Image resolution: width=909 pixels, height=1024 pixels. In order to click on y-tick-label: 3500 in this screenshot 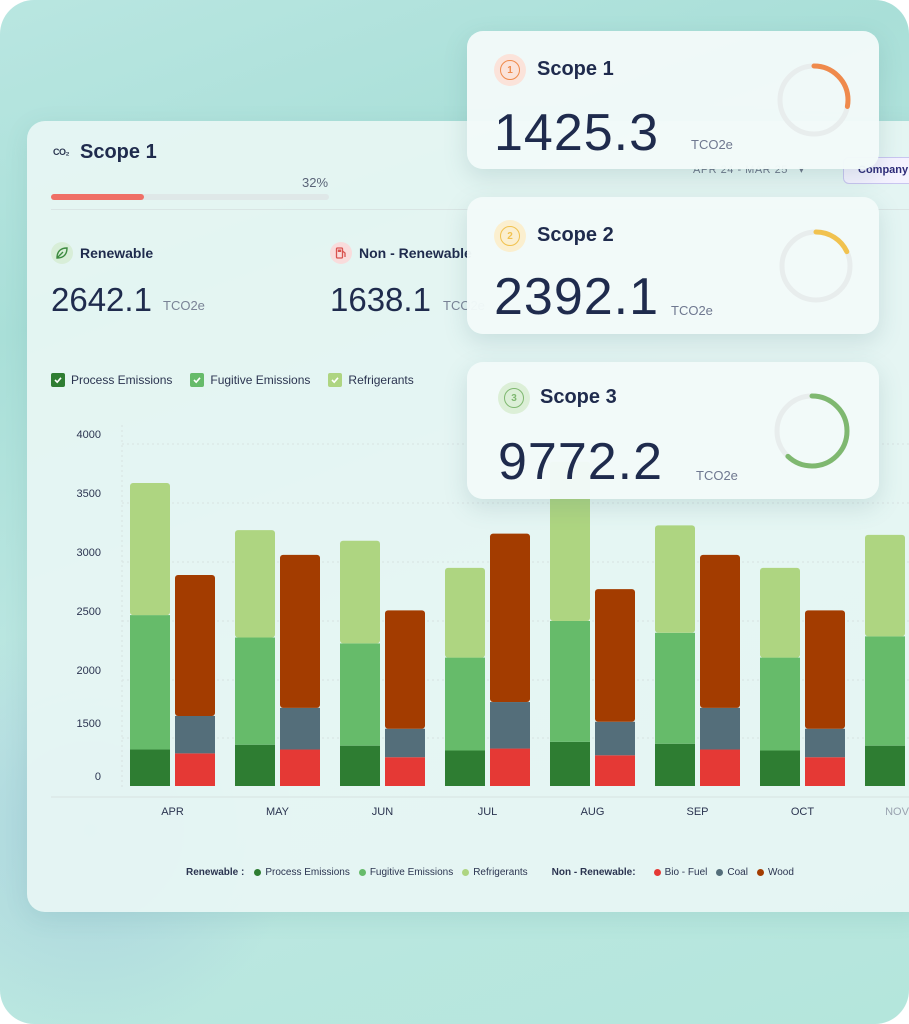, I will do `click(89, 494)`.